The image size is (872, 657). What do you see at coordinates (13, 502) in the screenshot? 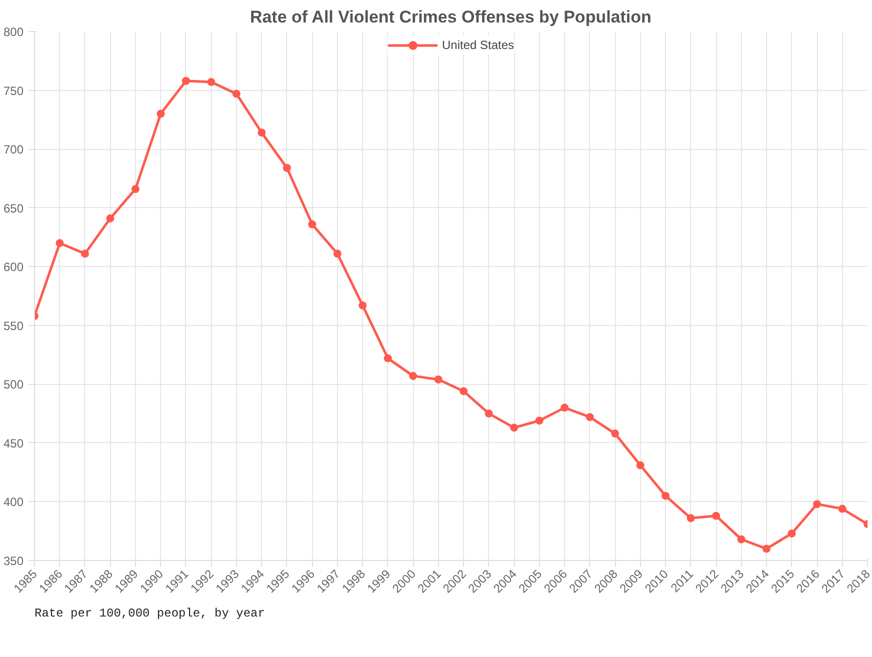
I see `y-tick-label: 400` at bounding box center [13, 502].